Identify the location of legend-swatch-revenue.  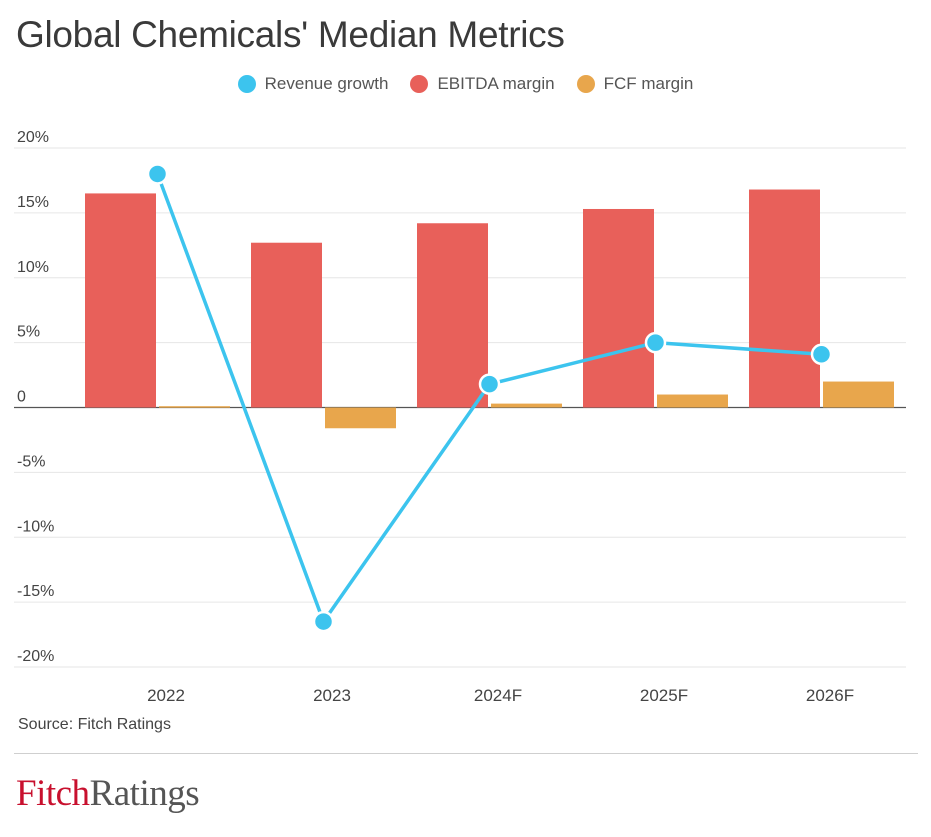
(246, 84).